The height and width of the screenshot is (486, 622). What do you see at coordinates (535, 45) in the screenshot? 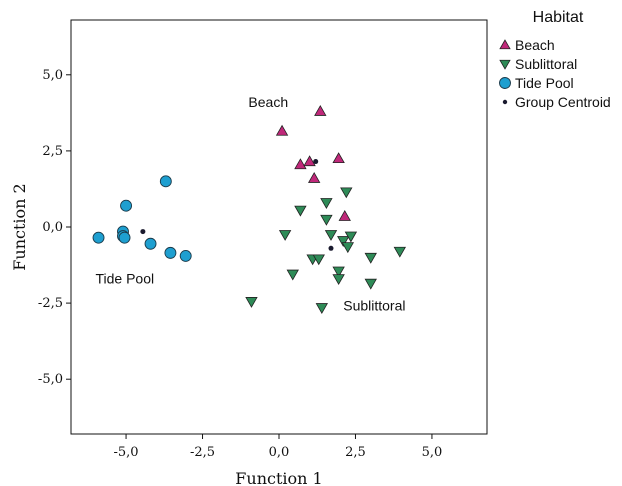
I see `legend-entry: Beach` at bounding box center [535, 45].